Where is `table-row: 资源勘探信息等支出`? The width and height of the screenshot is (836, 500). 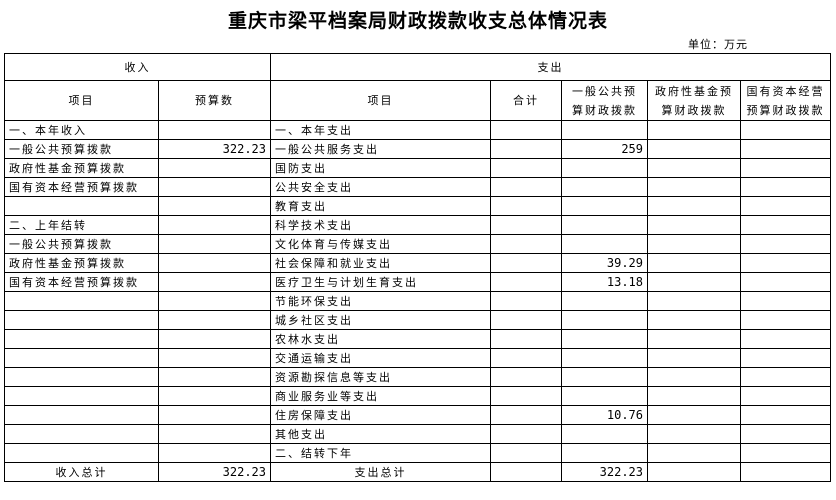
table-row: 资源勘探信息等支出 is located at coordinates (417, 377).